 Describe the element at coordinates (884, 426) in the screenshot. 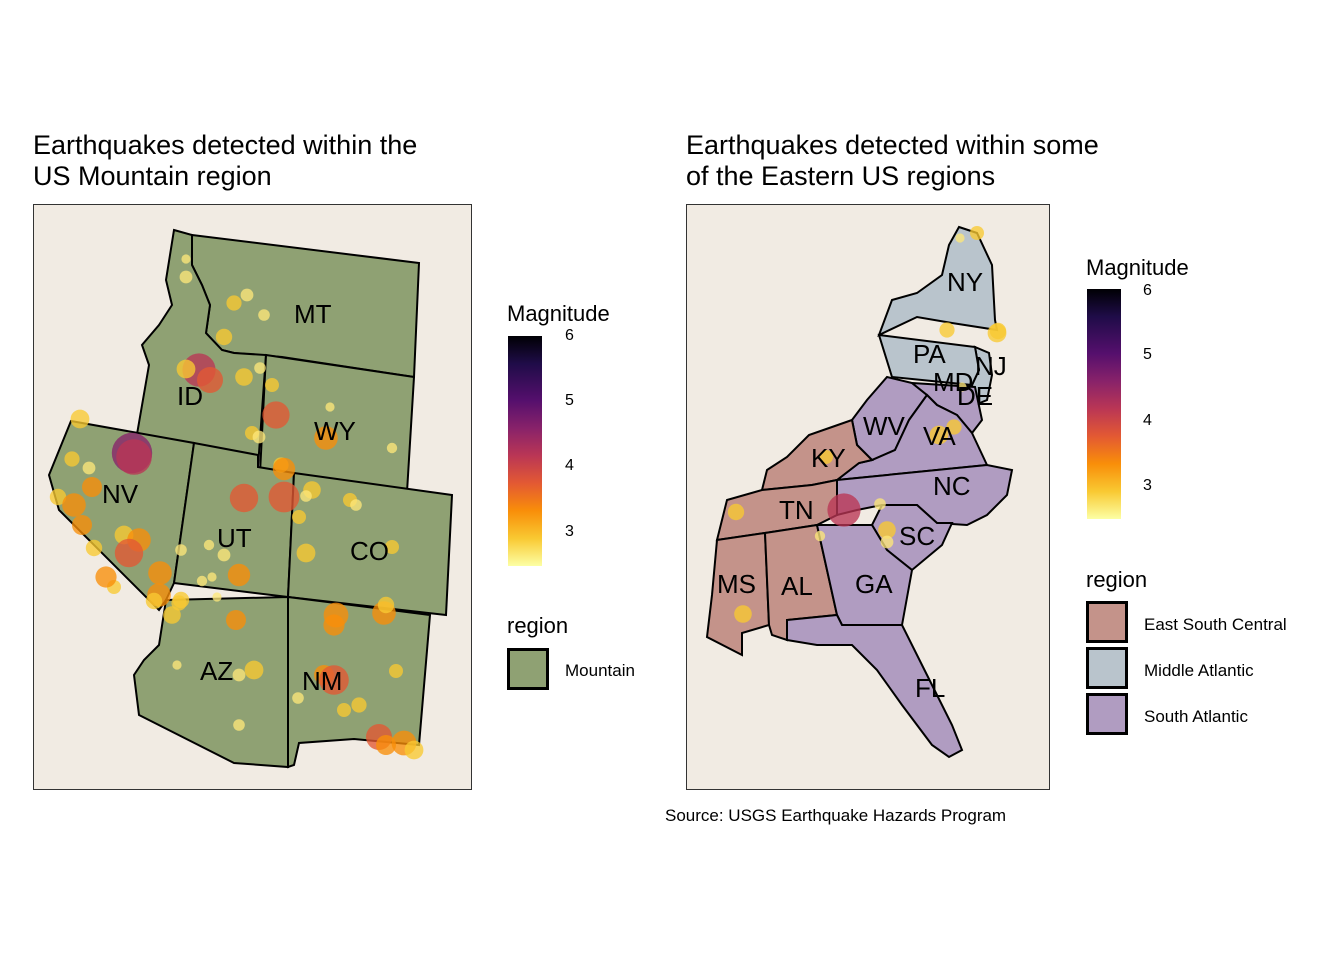

I see `state-label-wv: WV` at that location.